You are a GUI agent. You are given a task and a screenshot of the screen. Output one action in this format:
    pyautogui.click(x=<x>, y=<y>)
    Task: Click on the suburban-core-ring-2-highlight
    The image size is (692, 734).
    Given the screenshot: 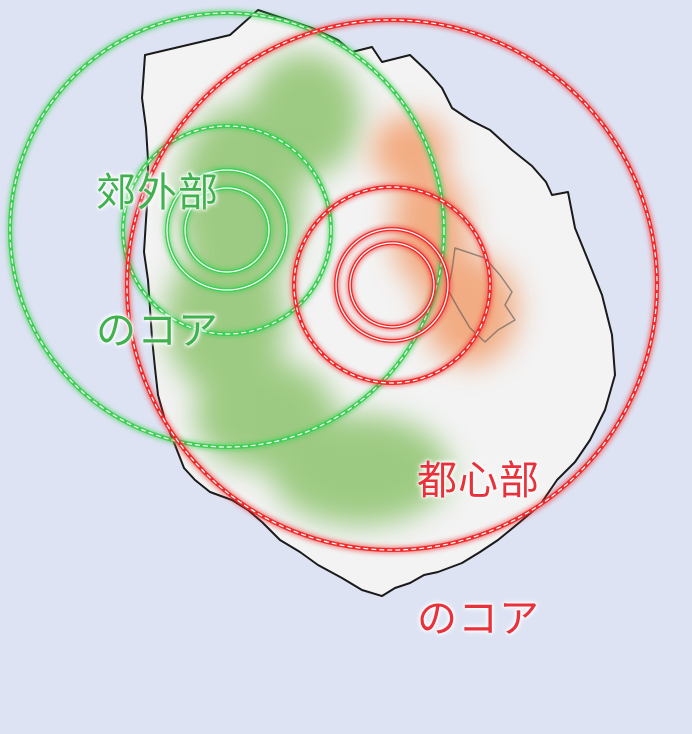 What is the action you would take?
    pyautogui.click(x=227, y=230)
    